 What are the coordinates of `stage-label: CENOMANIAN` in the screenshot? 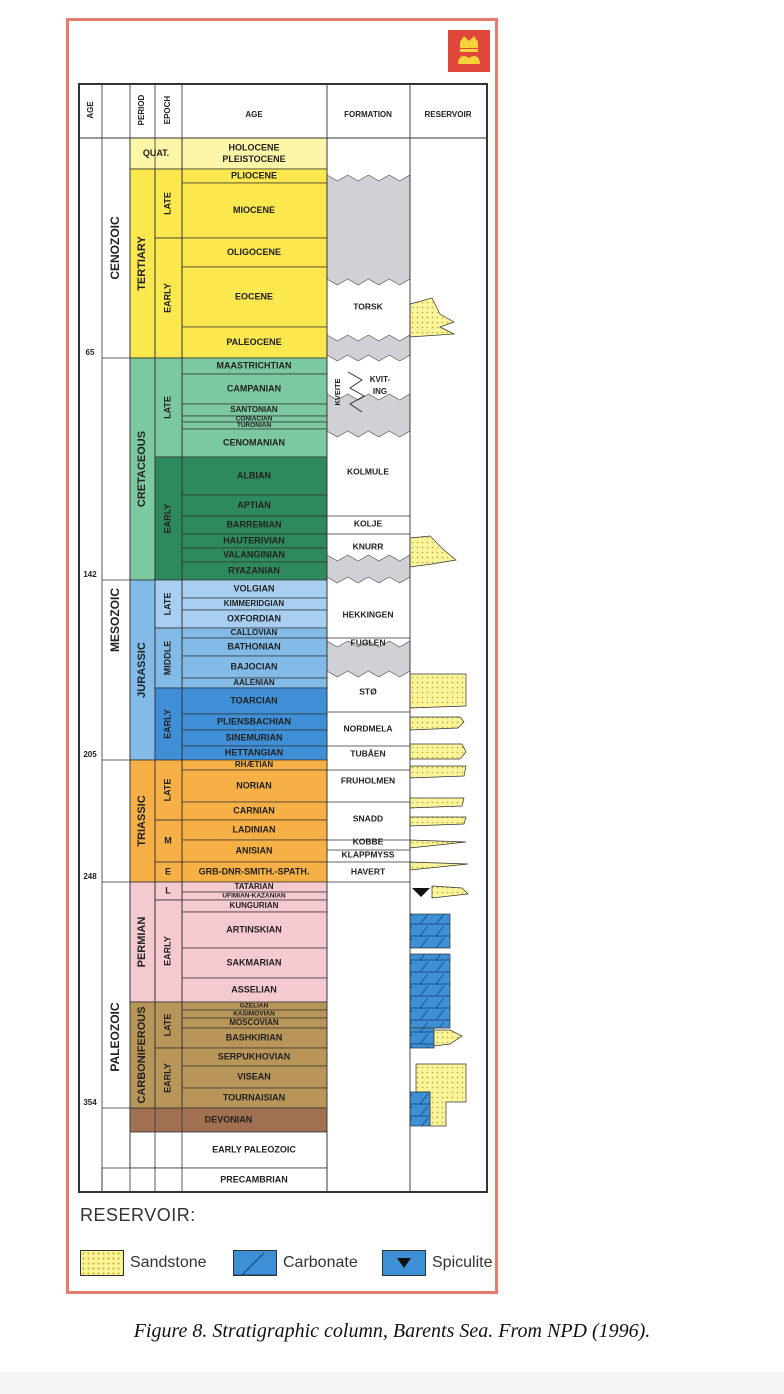 It's located at (254, 442).